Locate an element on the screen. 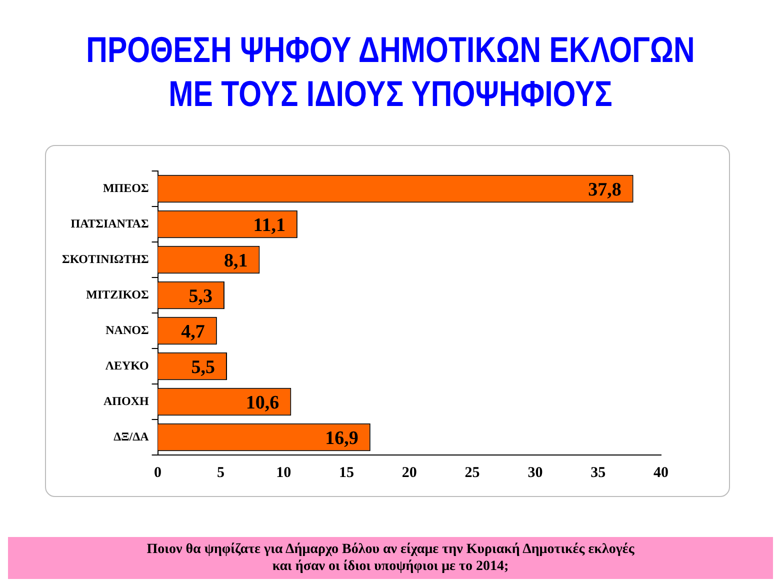 The image size is (781, 585). x-tick-label: 30 is located at coordinates (535, 472).